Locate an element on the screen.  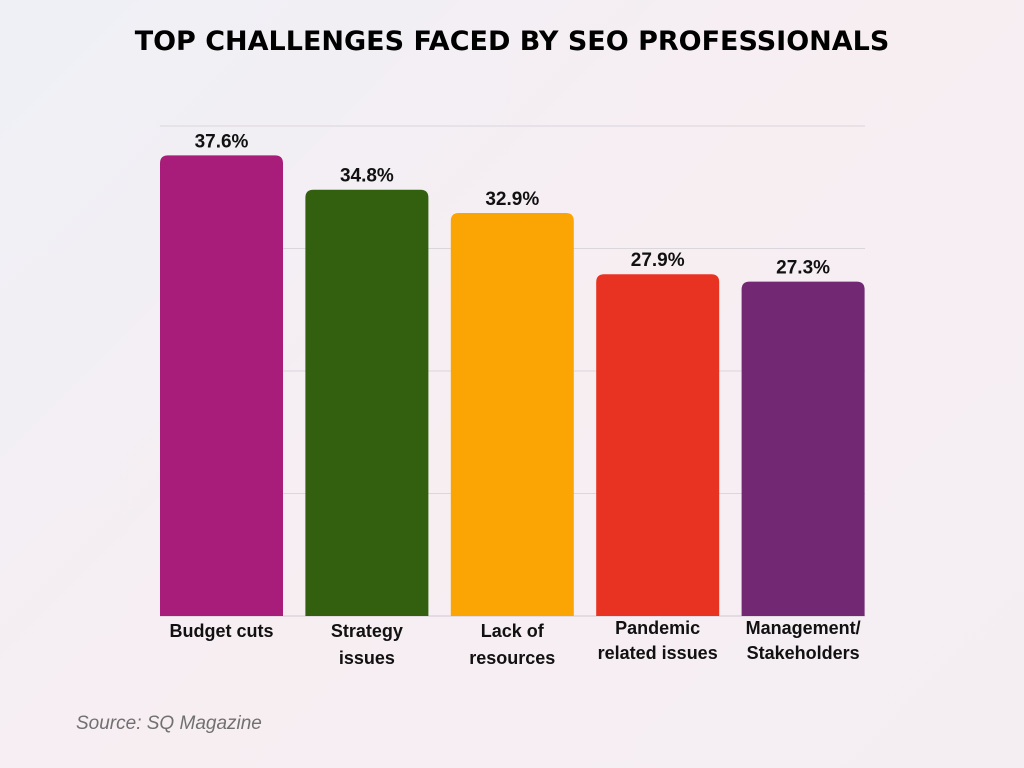
category-label-line: Lack of is located at coordinates (512, 631).